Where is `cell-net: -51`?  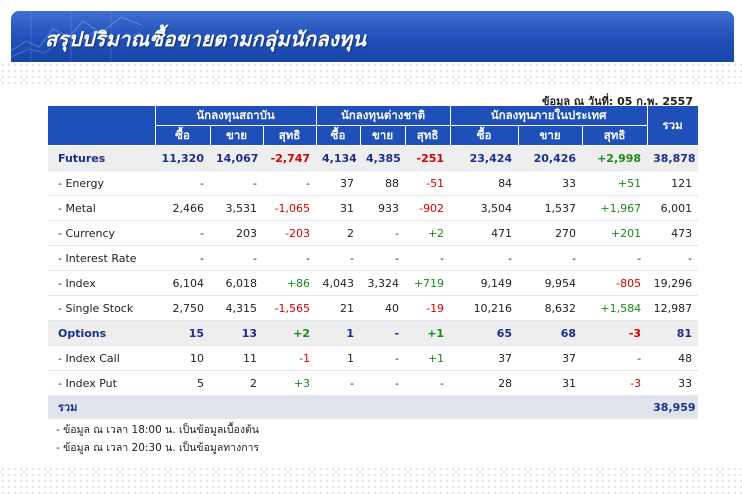 cell-net: -51 is located at coordinates (428, 183).